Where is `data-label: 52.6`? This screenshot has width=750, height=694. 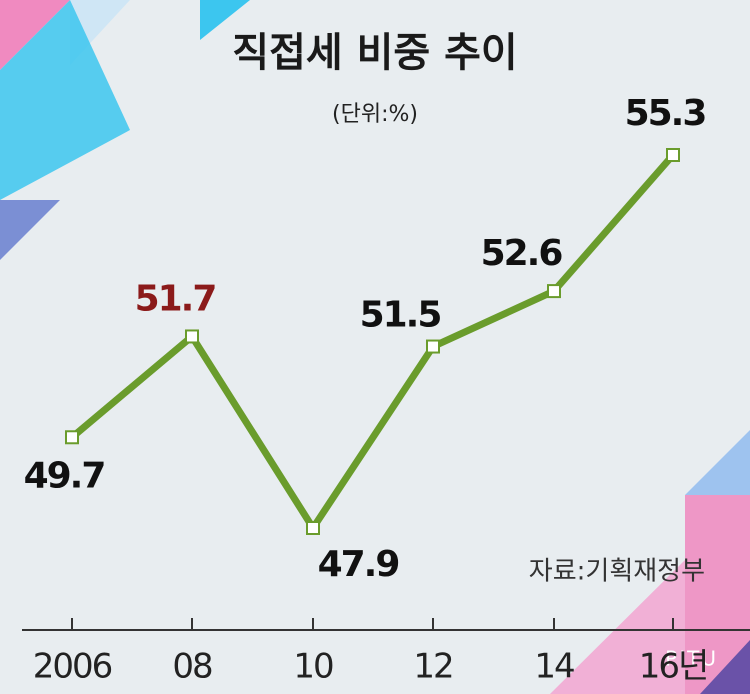 data-label: 52.6 is located at coordinates (522, 253).